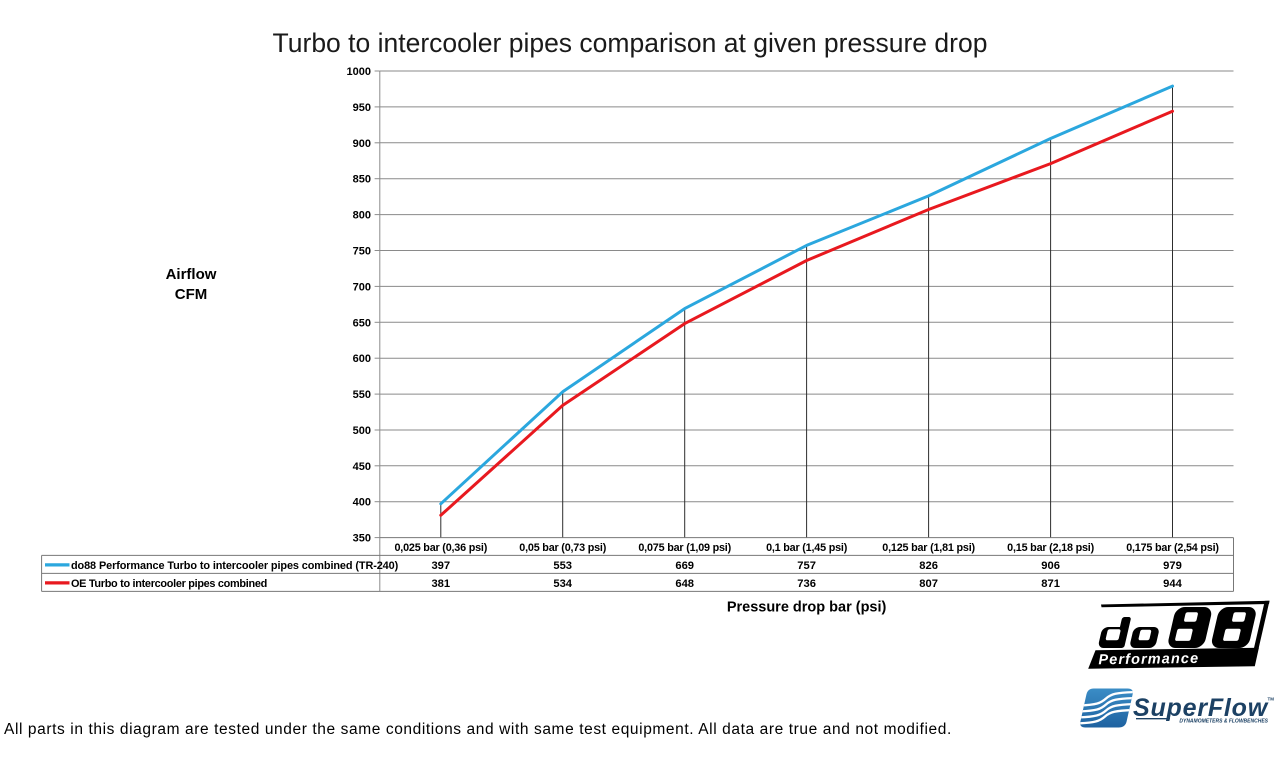 The image size is (1280, 759). Describe the element at coordinates (362, 287) in the screenshot. I see `svg-text: 700` at that location.